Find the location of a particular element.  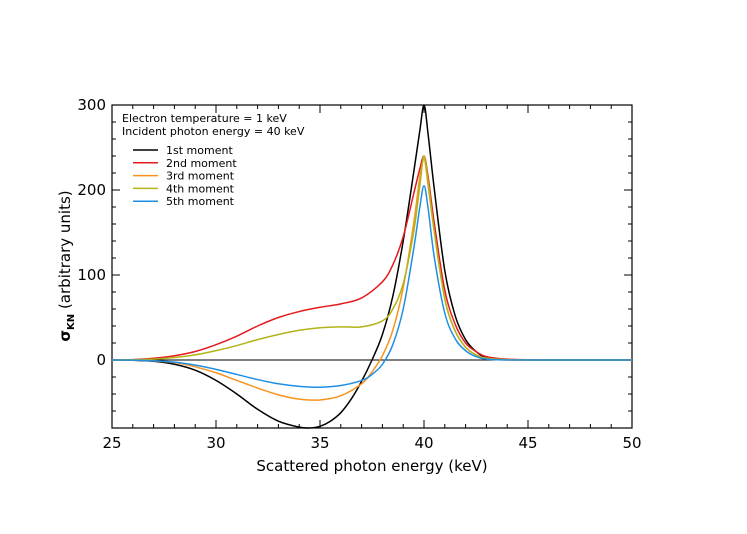

y-axis-title-subscript: KN is located at coordinates (71, 322).